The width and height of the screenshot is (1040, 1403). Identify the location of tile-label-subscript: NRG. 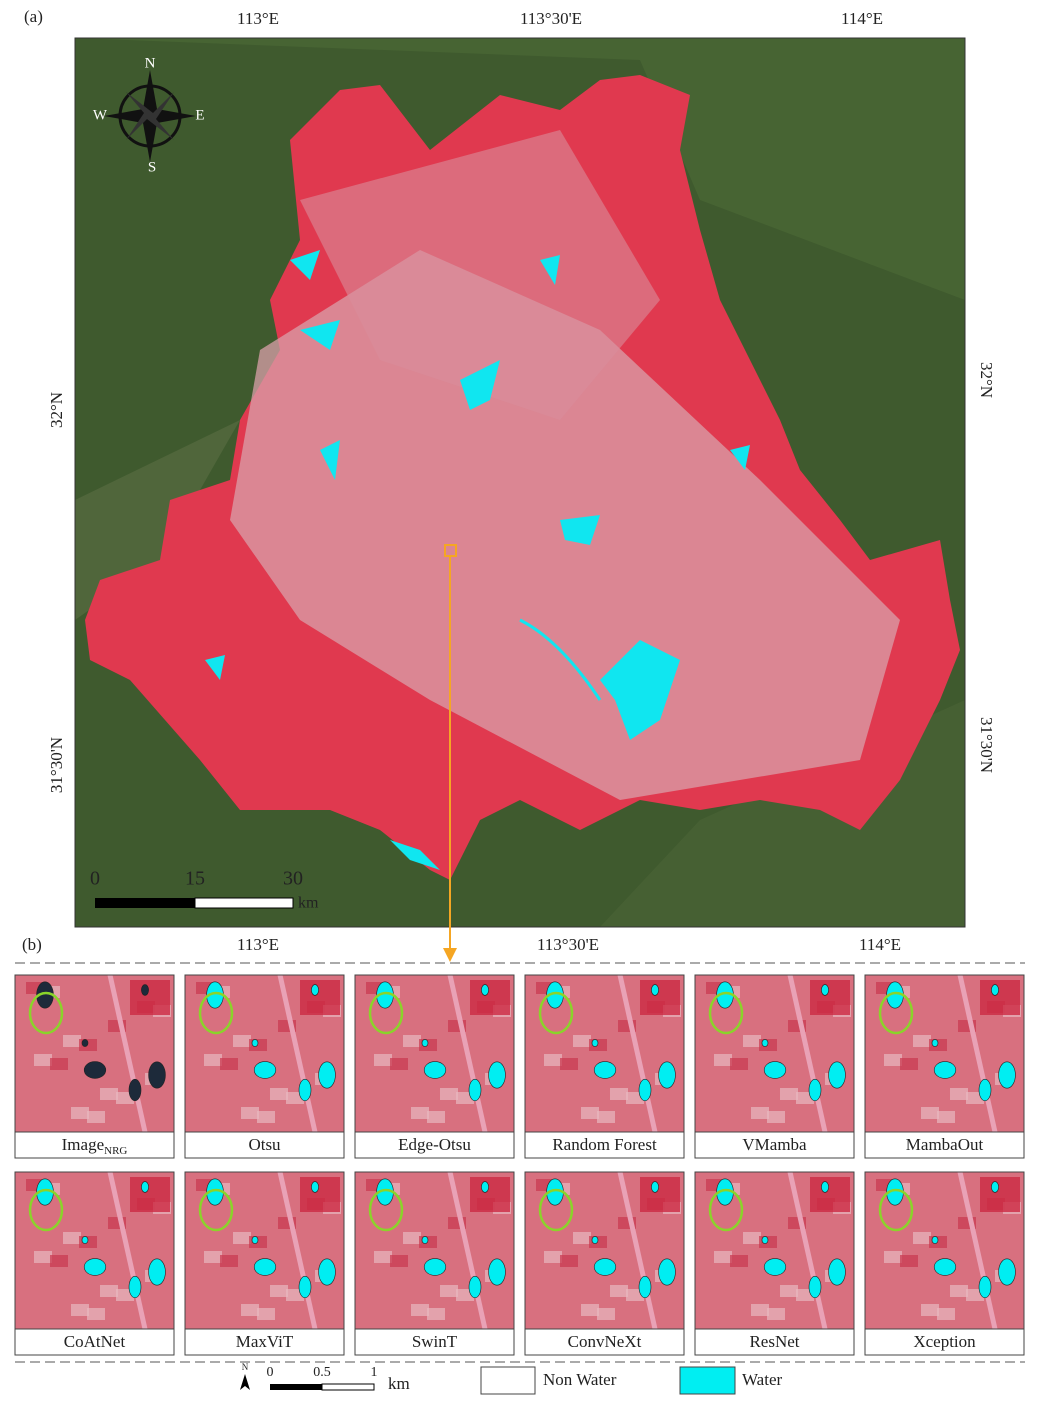
(115, 1151).